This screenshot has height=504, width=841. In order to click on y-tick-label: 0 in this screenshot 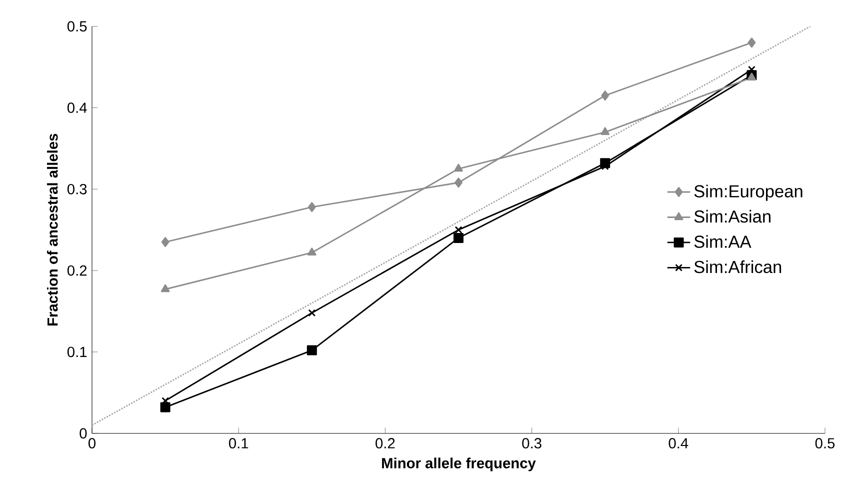, I will do `click(83, 433)`.